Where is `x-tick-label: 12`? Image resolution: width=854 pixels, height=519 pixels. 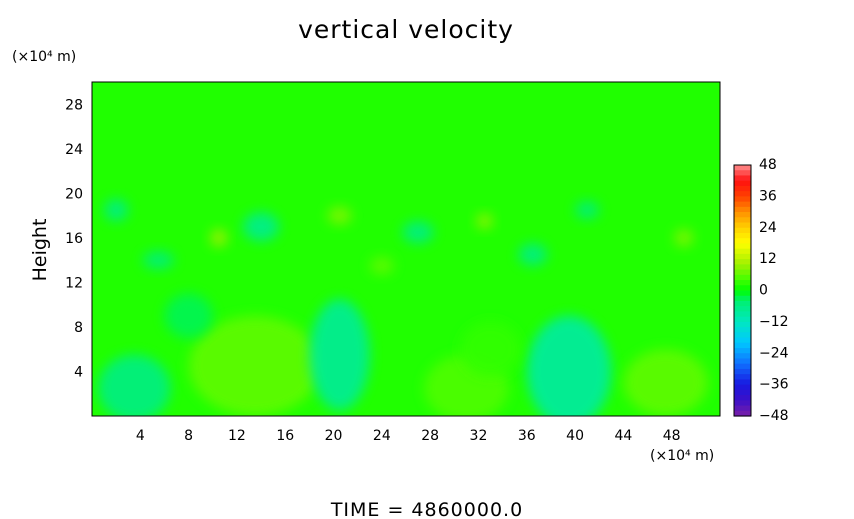 x-tick-label: 12 is located at coordinates (237, 436).